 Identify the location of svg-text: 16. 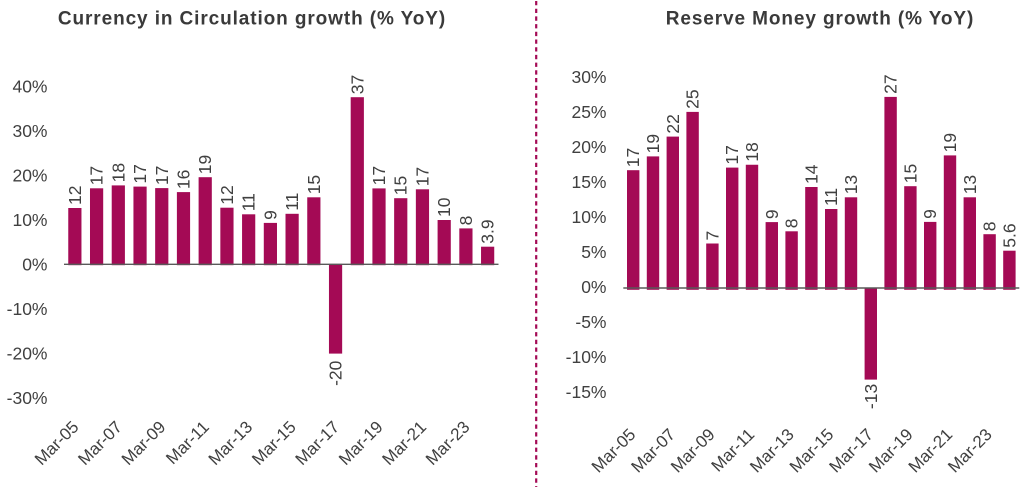
(183, 179).